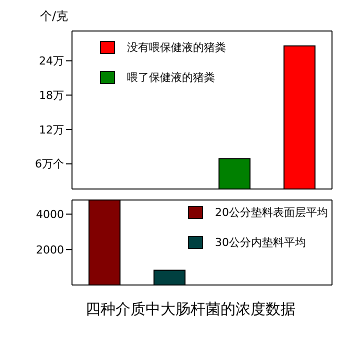 The image size is (361, 343). Describe the element at coordinates (54, 16) in the screenshot. I see `y-axis-title: 个/克` at that location.